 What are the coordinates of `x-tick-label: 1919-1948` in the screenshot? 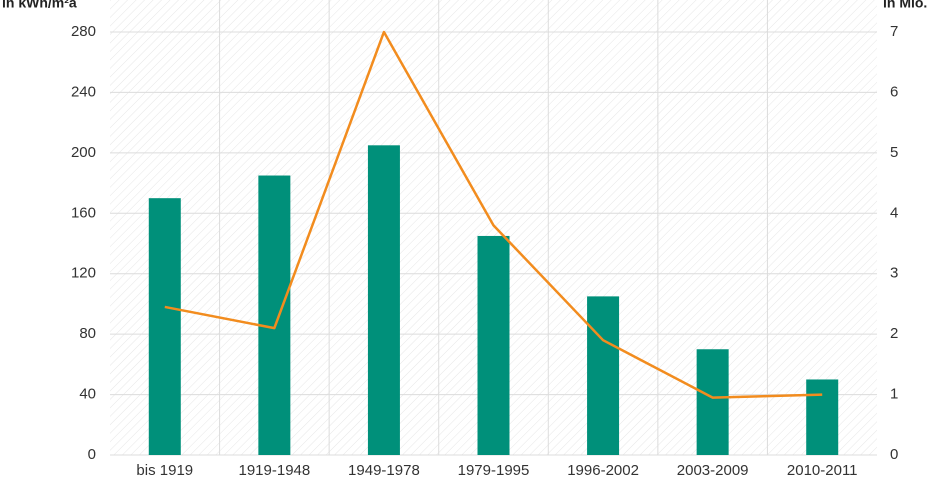 It's located at (274, 470).